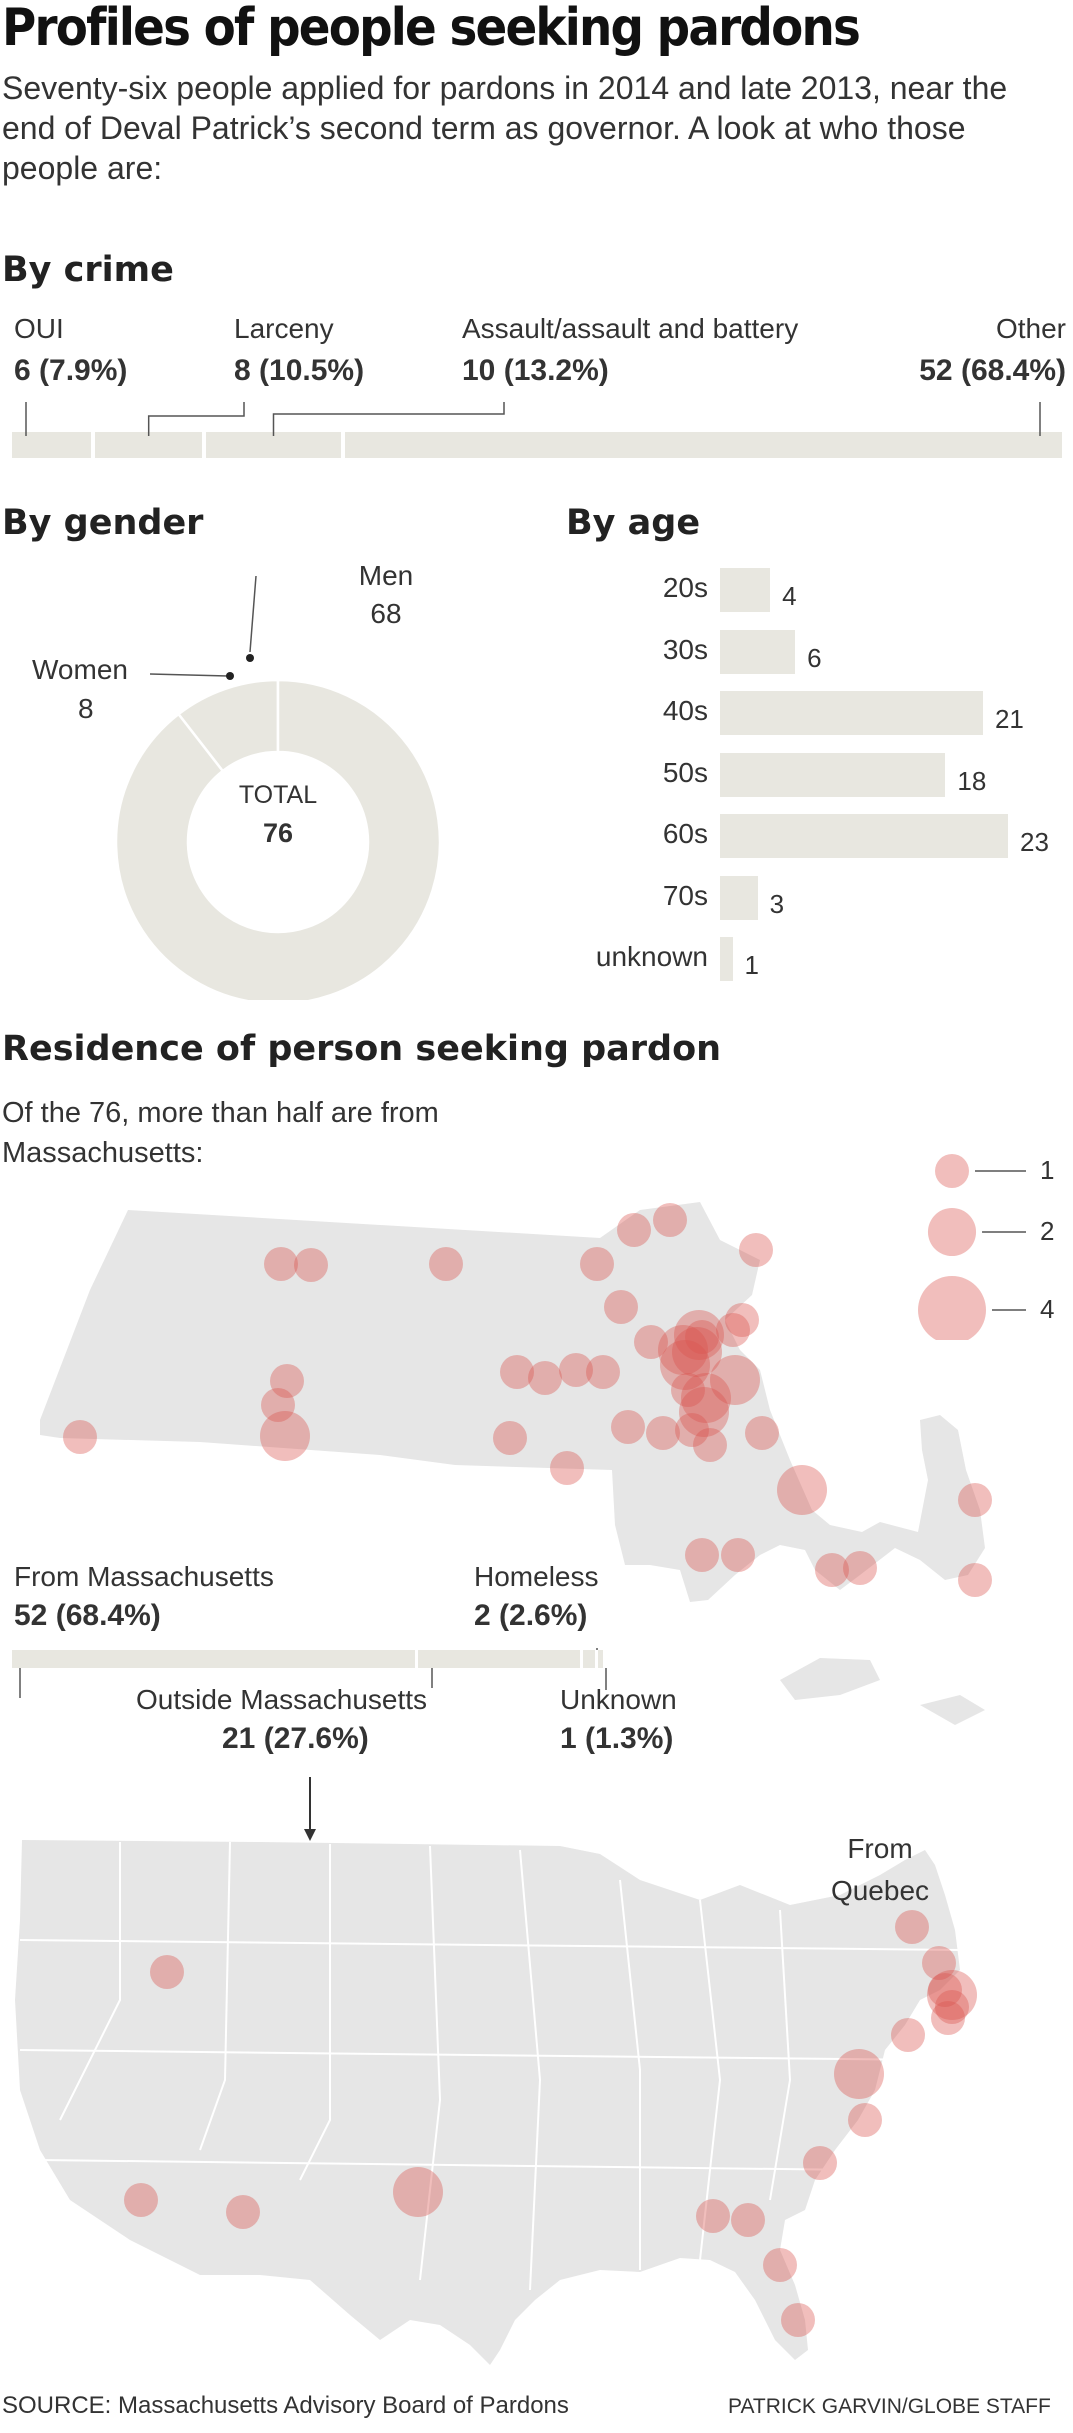  What do you see at coordinates (685, 649) in the screenshot?
I see `age-label-1: 30s` at bounding box center [685, 649].